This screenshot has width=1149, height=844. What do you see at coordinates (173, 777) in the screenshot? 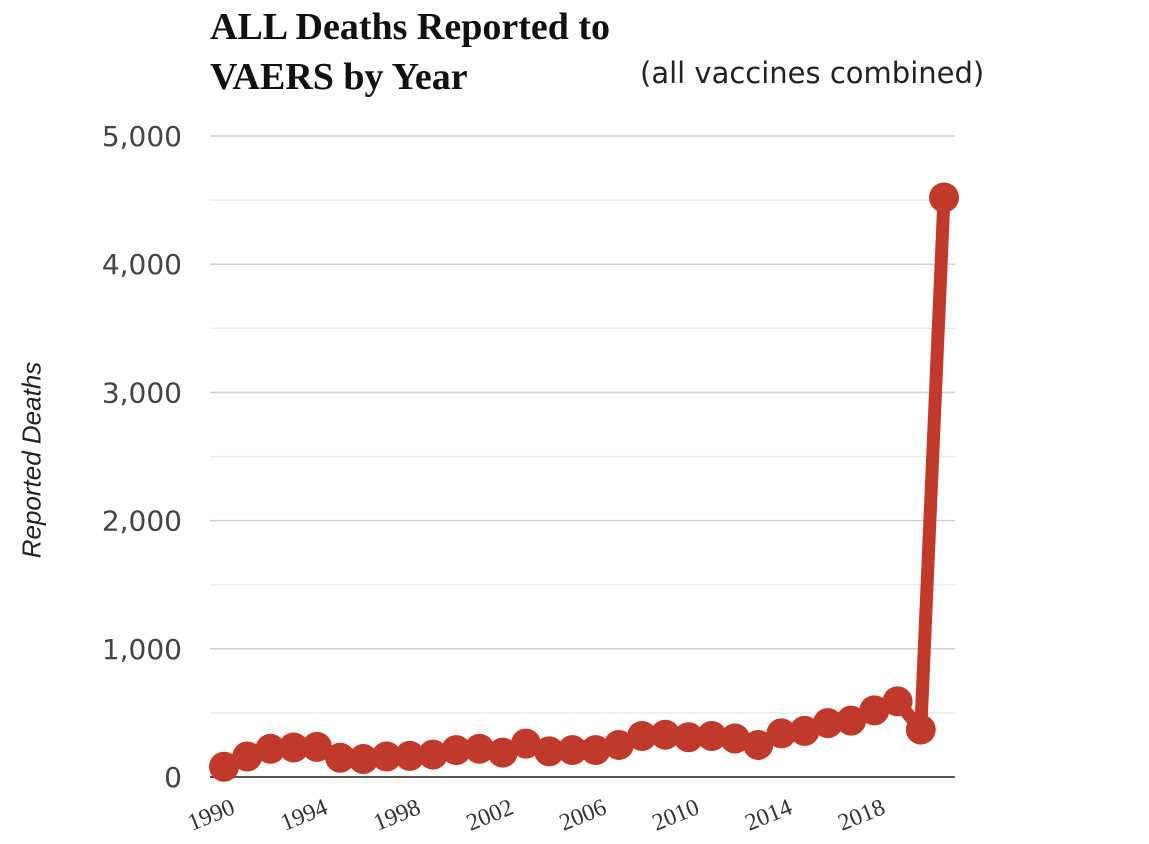
I see `y-tick-label: 0` at bounding box center [173, 777].